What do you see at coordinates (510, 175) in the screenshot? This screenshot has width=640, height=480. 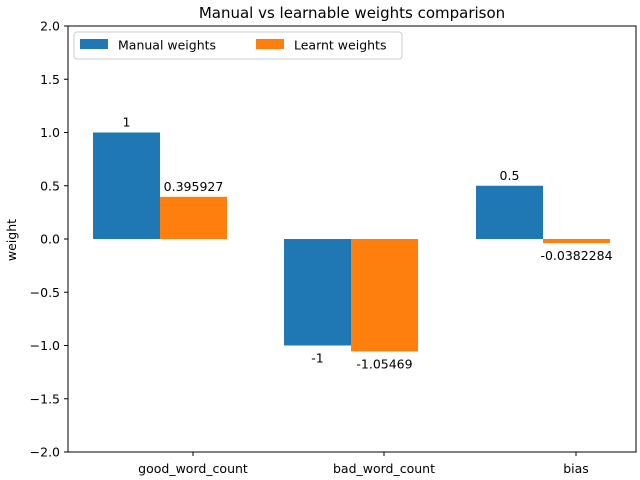 I see `data-label-manual-bias: 0.5` at bounding box center [510, 175].